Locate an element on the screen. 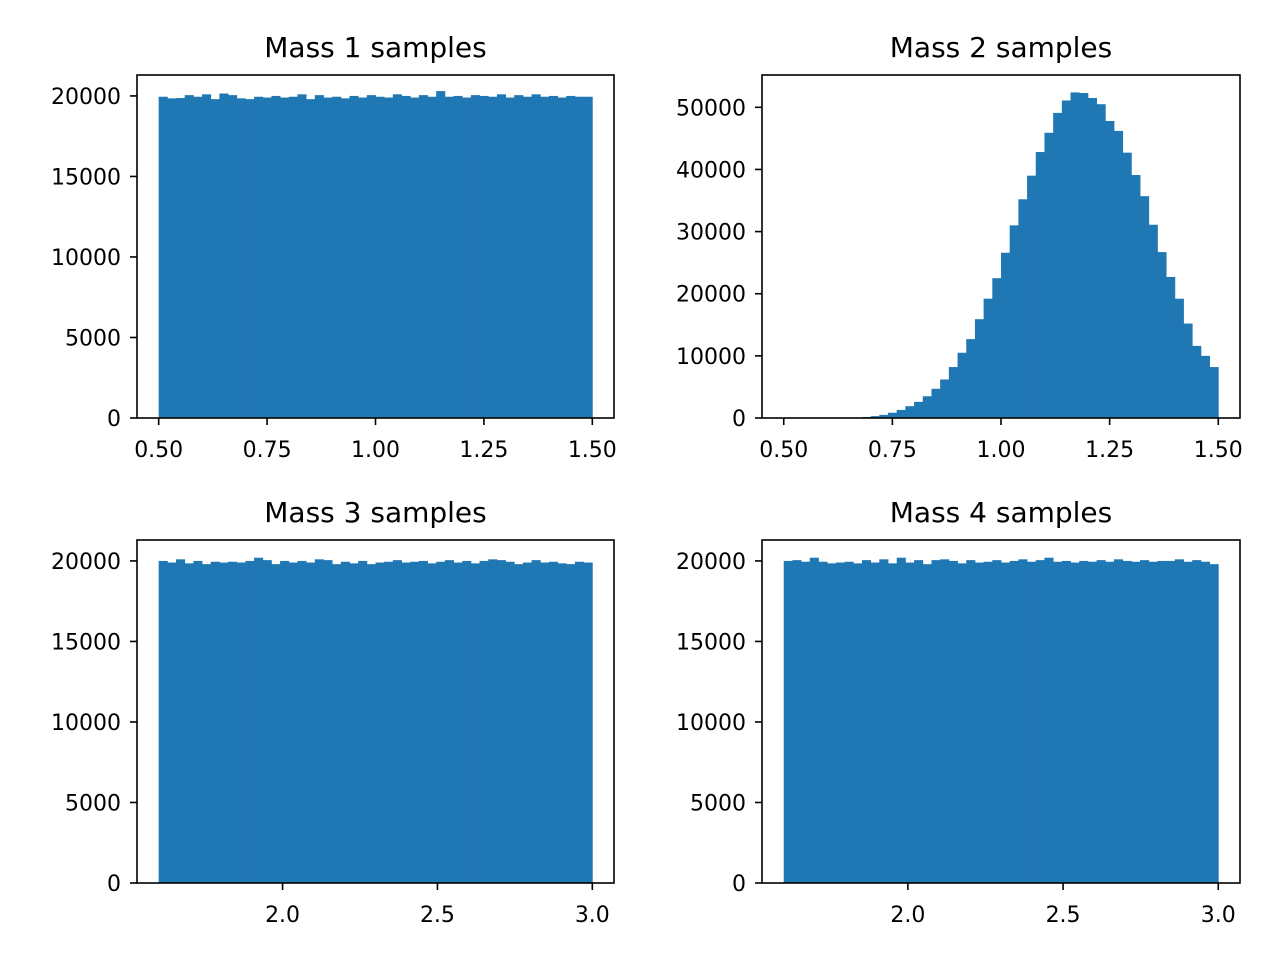  y-tick-label: 30000 is located at coordinates (711, 233).